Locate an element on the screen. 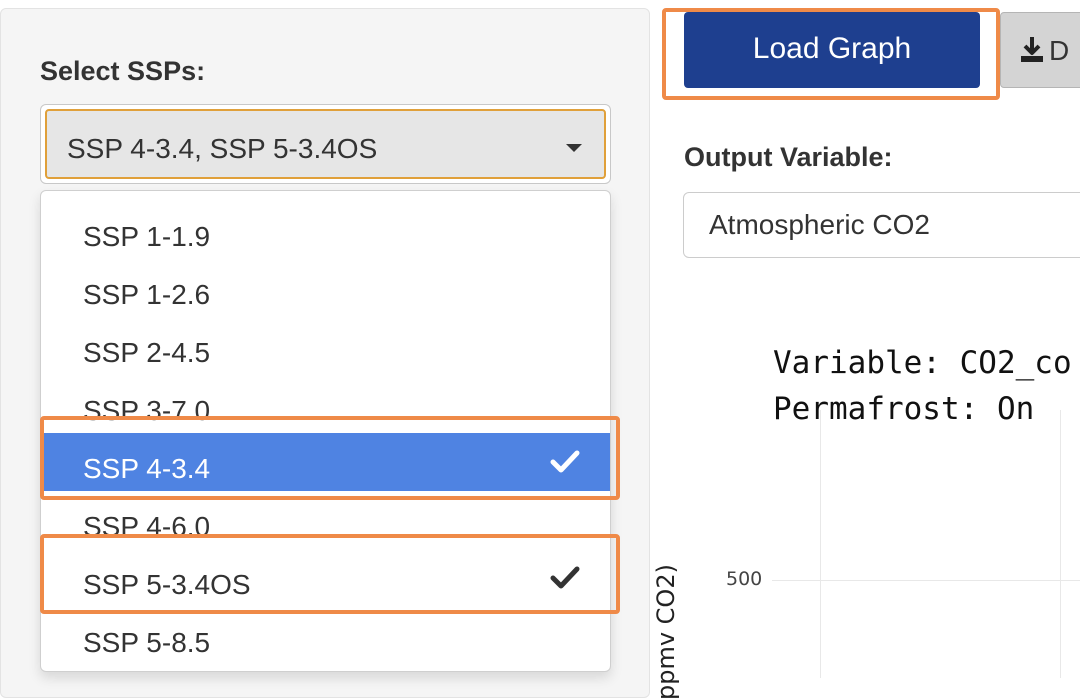 The height and width of the screenshot is (700, 1080). output-variable-value: Atmospheric CO2 is located at coordinates (819, 224).